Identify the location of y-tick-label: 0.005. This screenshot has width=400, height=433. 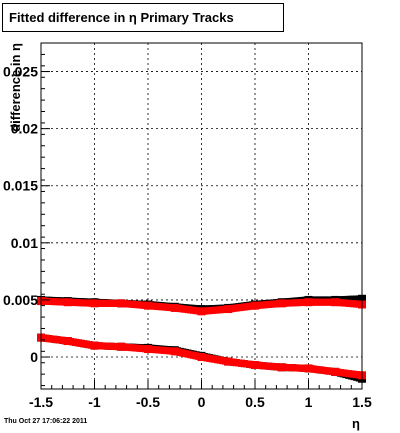
(20, 300).